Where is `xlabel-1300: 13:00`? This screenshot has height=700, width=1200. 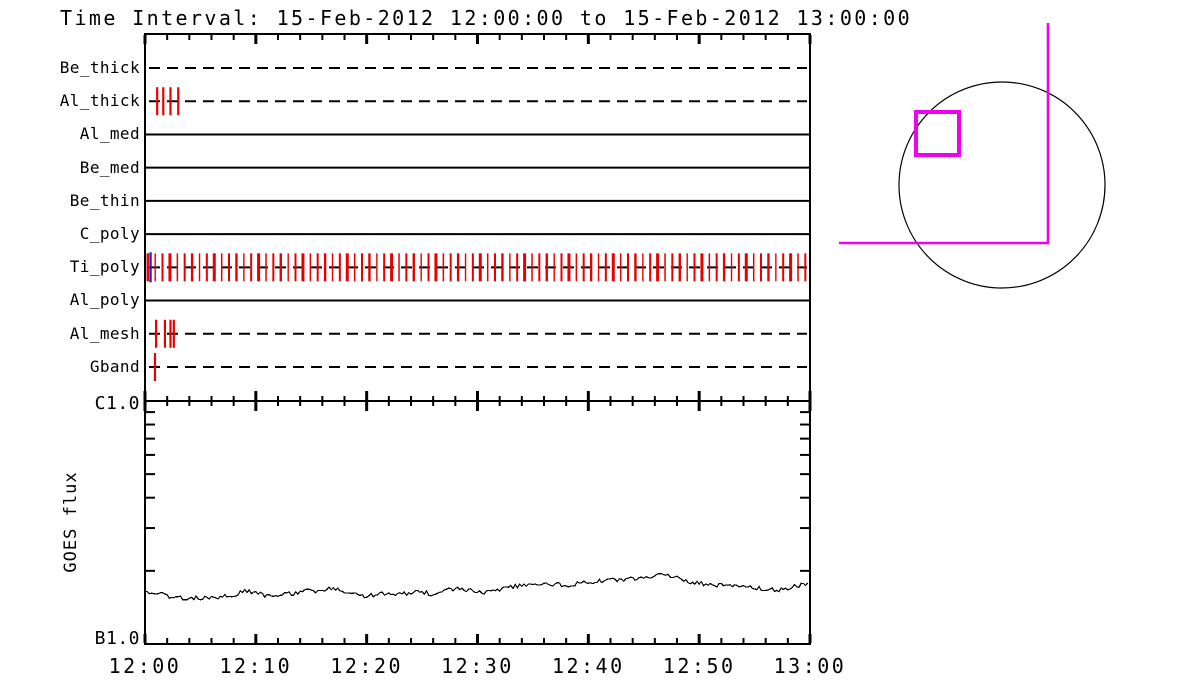
xlabel-1300: 13:00 is located at coordinates (810, 666).